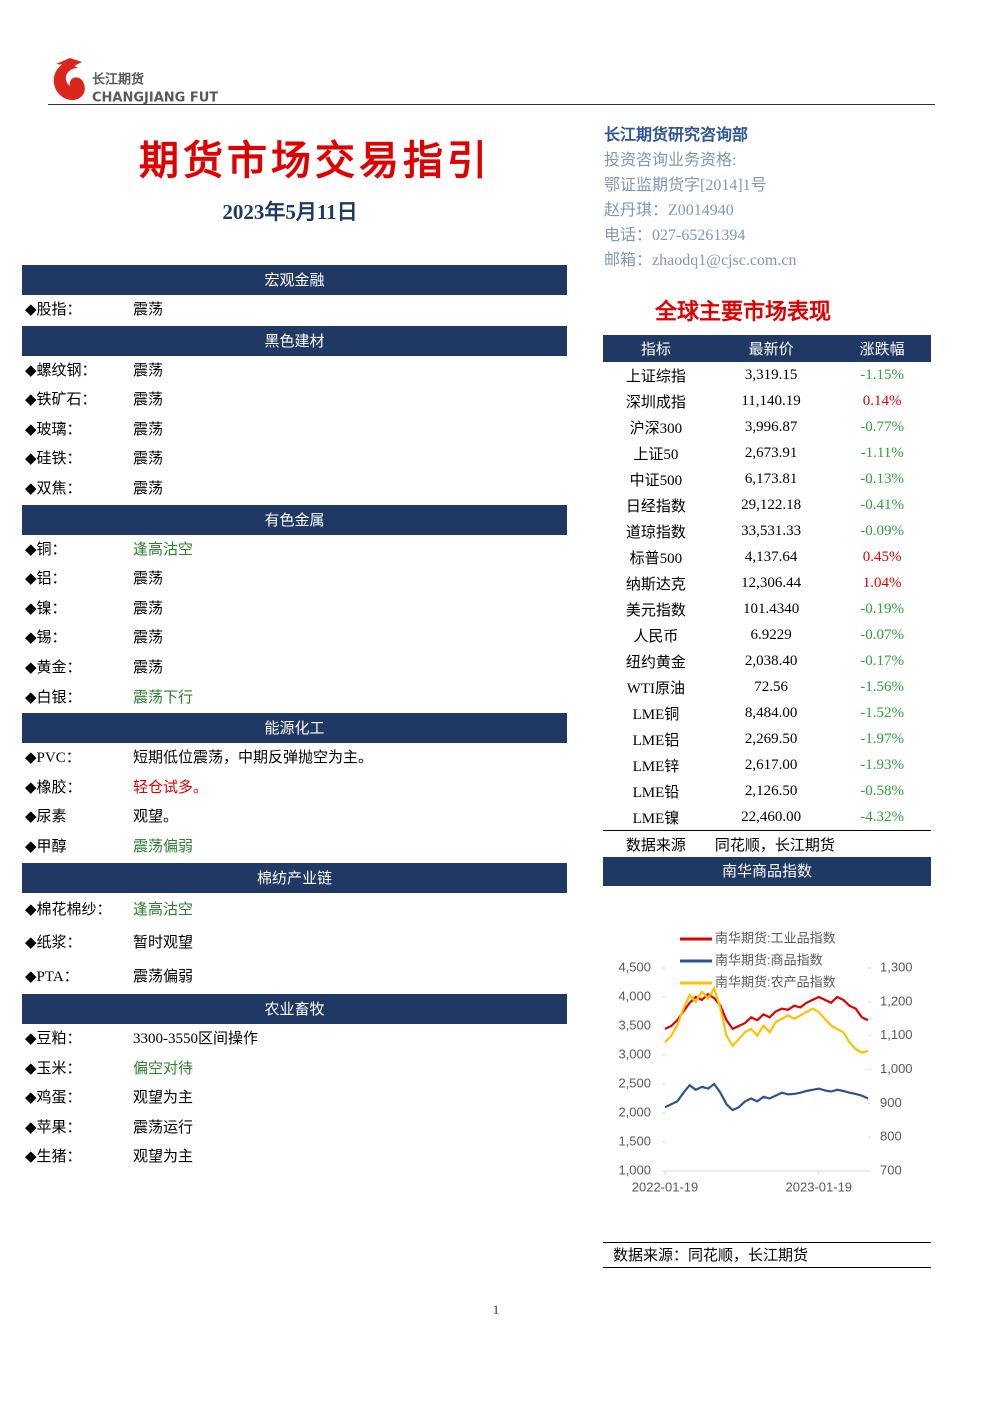 This screenshot has height=1403, width=992. Describe the element at coordinates (294, 1129) in the screenshot. I see `outlook-row: ◆苹果： 震荡运行` at that location.